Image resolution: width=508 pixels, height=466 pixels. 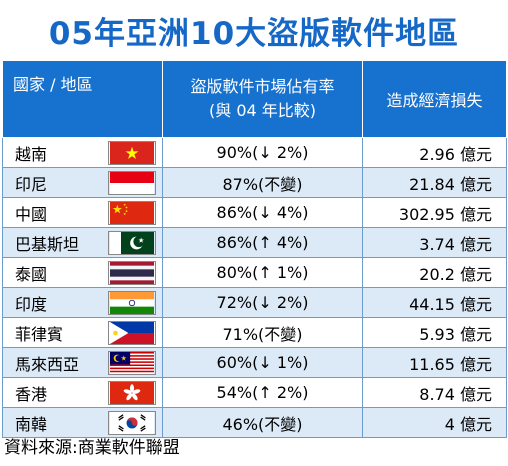 I want to click on header-loss: 造成經濟損失, so click(x=434, y=99).